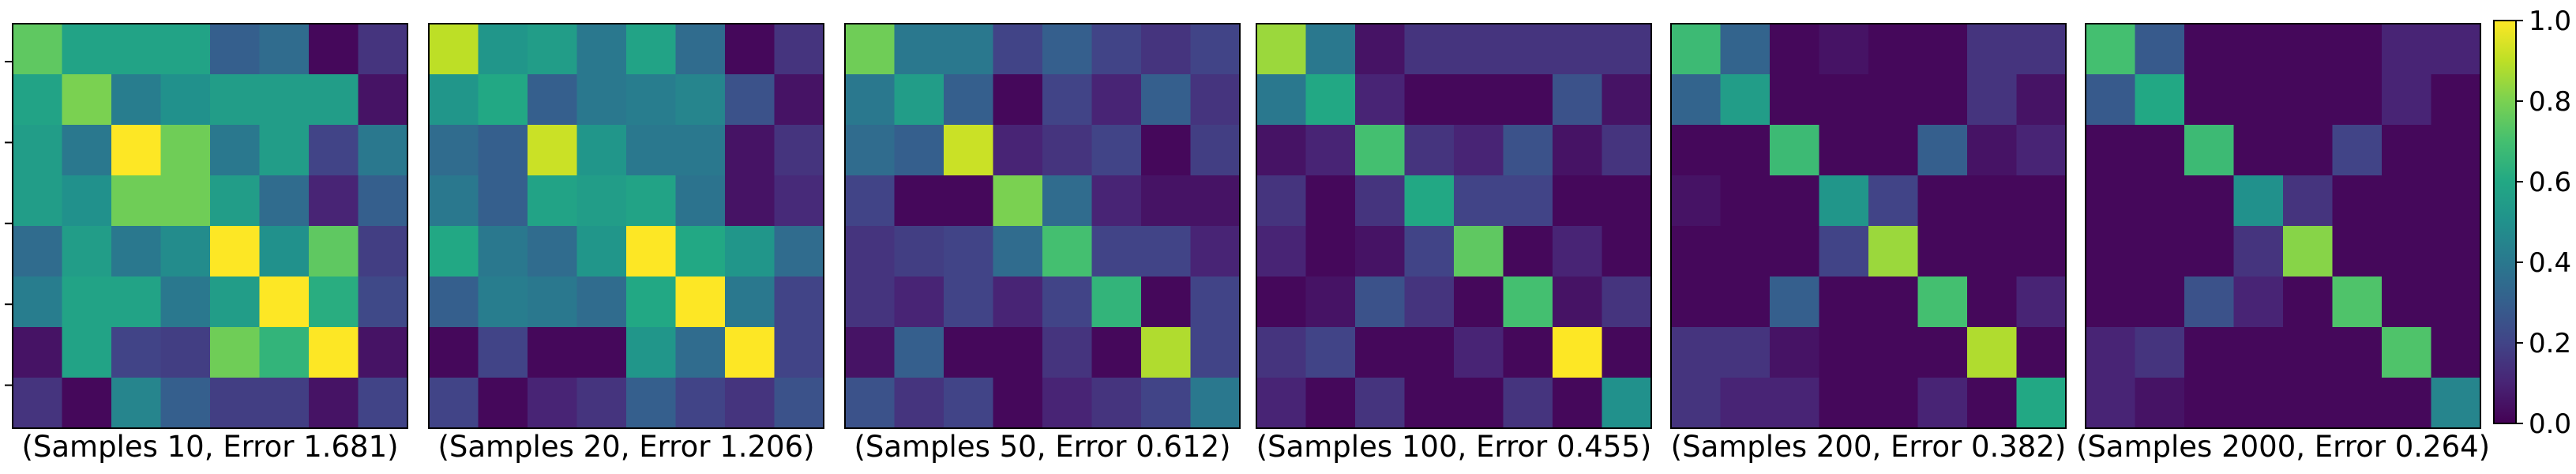 Image resolution: width=2576 pixels, height=474 pixels. What do you see at coordinates (2505, 222) in the screenshot?
I see `colorbar-gradient` at bounding box center [2505, 222].